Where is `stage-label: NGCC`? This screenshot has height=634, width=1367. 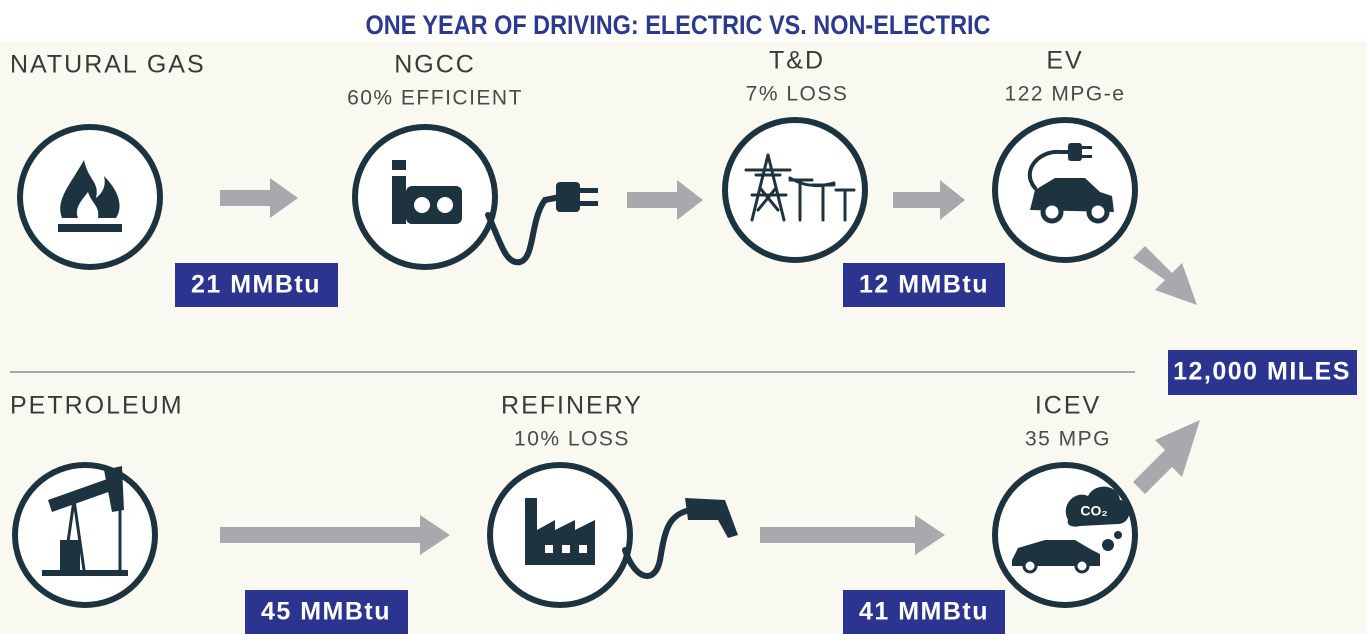
stage-label: NGCC is located at coordinates (435, 65).